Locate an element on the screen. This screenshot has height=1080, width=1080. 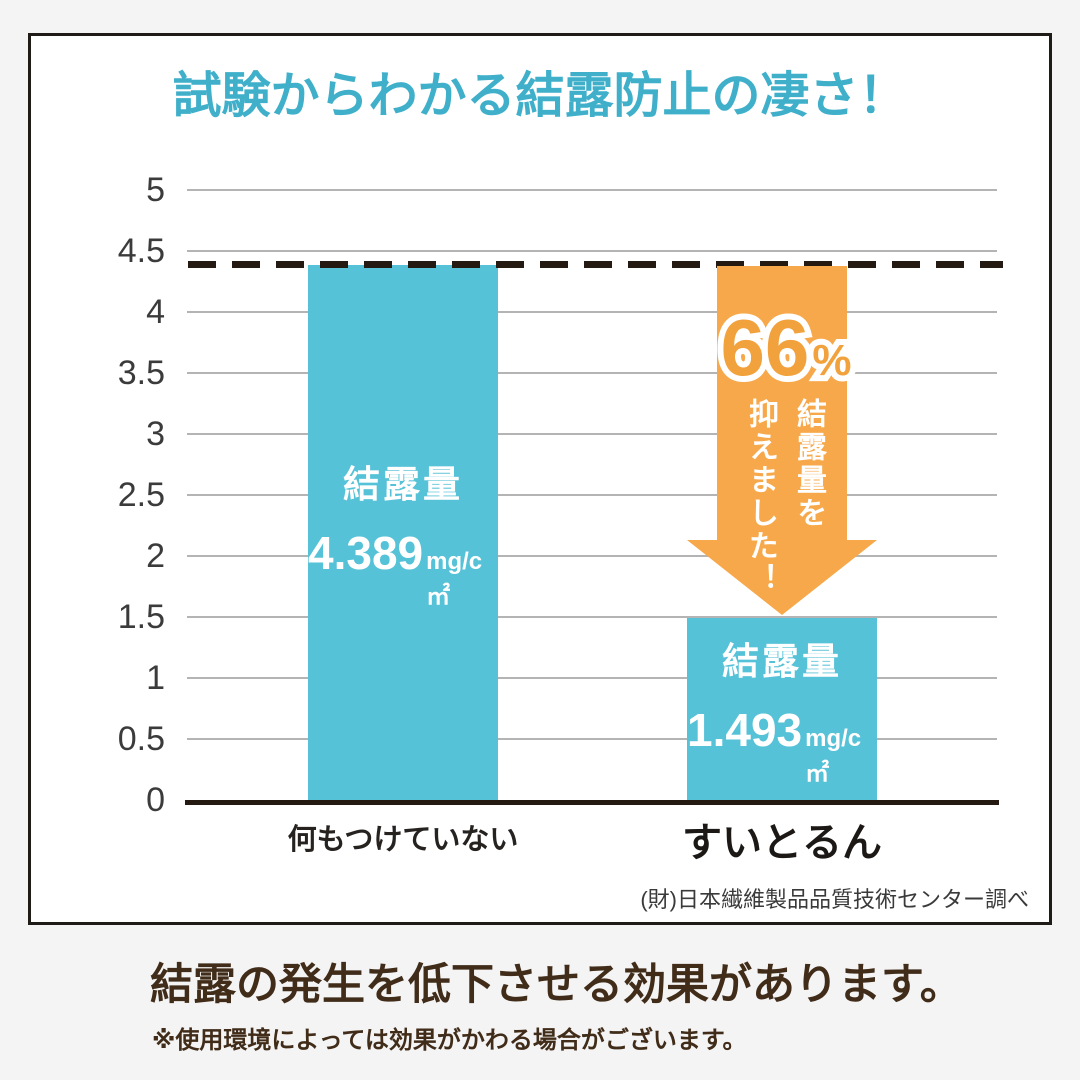
y-tick-label: 1 is located at coordinates (155, 678).